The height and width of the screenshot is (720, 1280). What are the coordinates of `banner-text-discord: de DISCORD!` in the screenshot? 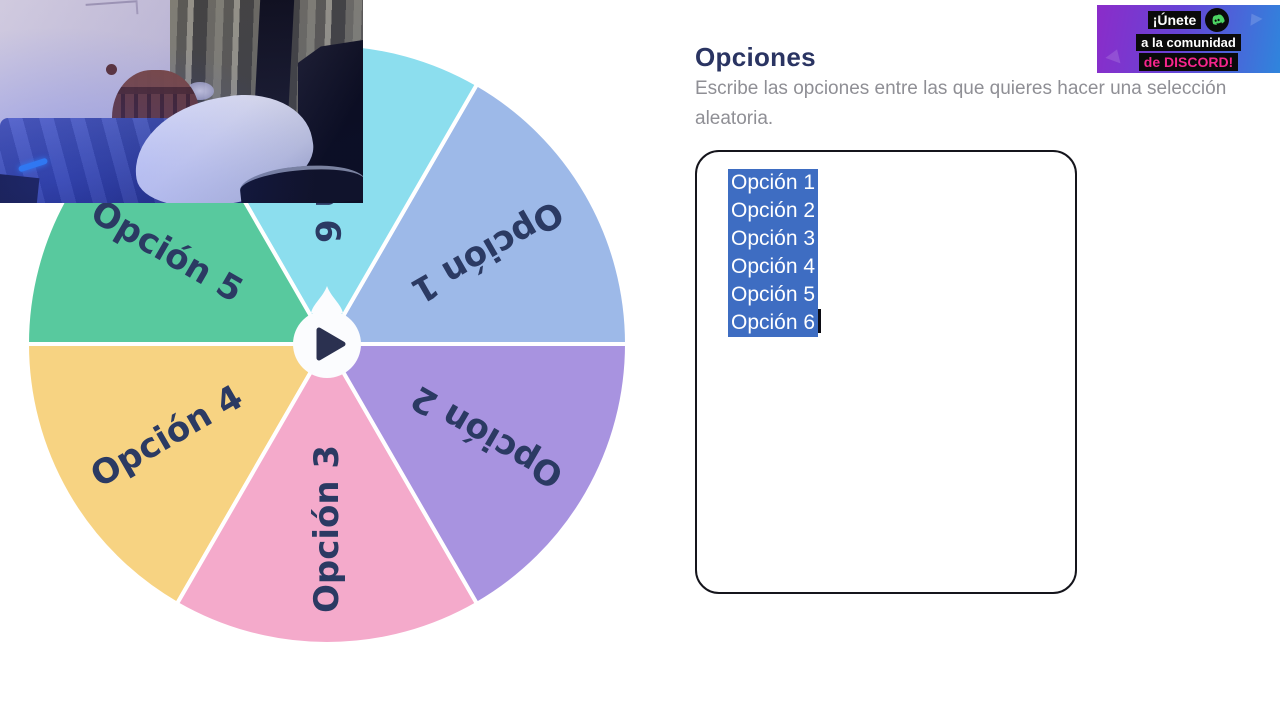 It's located at (1188, 61).